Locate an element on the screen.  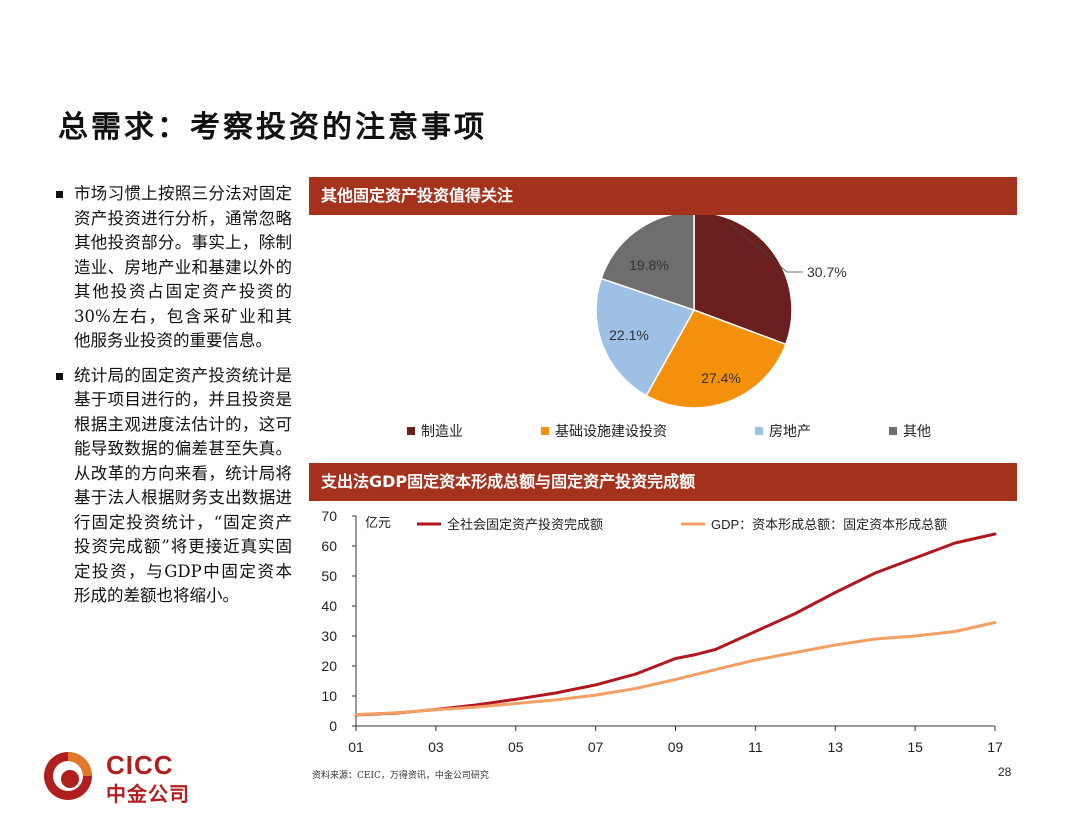
x-tick-label: 13 is located at coordinates (835, 747).